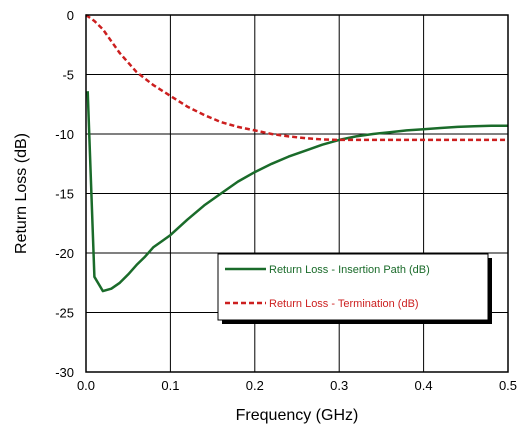  Describe the element at coordinates (64, 253) in the screenshot. I see `y-tick-label: -20` at that location.